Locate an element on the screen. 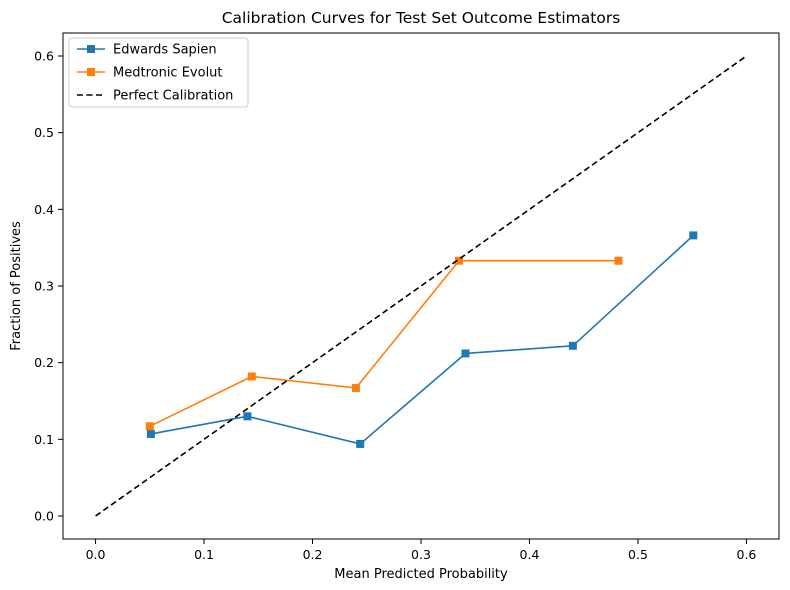 This screenshot has width=790, height=590. legend-label-medtronic-evolut: Medtronic Evolut is located at coordinates (168, 73).